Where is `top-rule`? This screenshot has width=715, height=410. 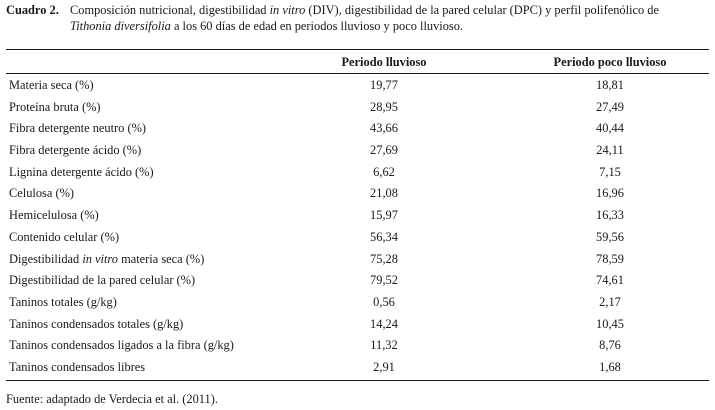
top-rule is located at coordinates (357, 49).